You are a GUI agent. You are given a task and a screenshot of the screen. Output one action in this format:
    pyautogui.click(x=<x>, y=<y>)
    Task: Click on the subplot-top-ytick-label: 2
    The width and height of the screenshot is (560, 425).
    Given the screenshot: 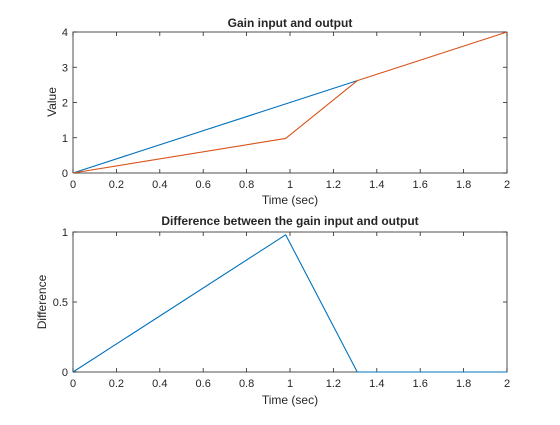 What is the action you would take?
    pyautogui.click(x=65, y=104)
    